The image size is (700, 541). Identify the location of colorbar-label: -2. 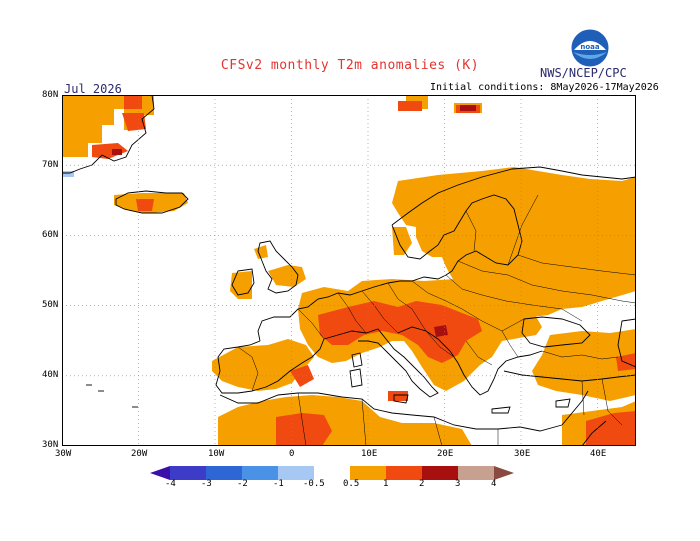
(242, 484).